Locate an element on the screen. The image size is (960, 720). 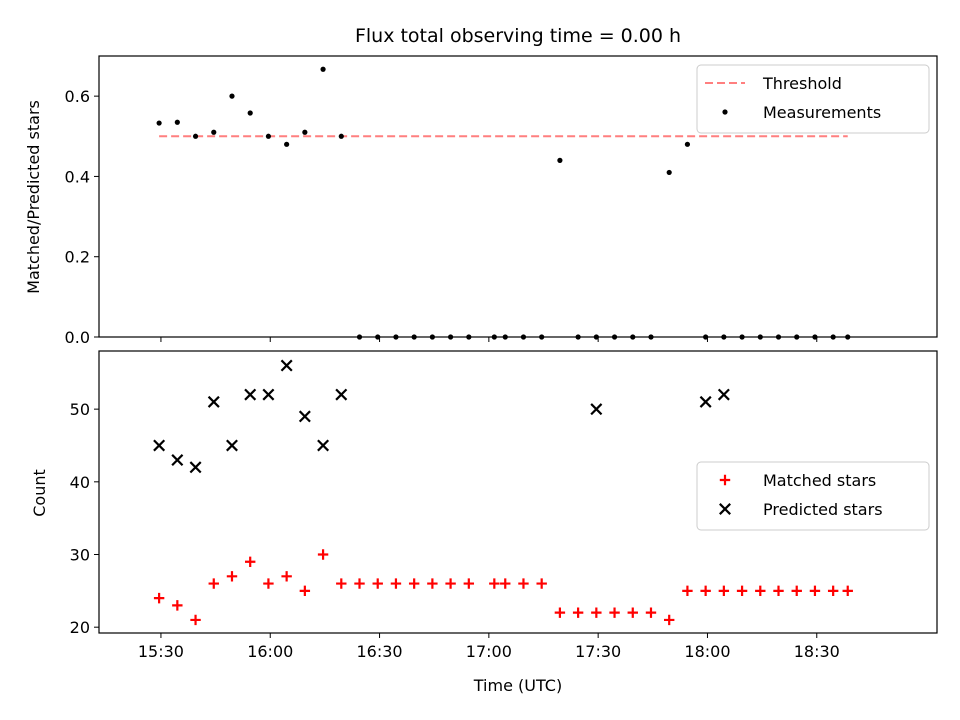
ratio-legend: Threshold Measurements is located at coordinates (813, 99).